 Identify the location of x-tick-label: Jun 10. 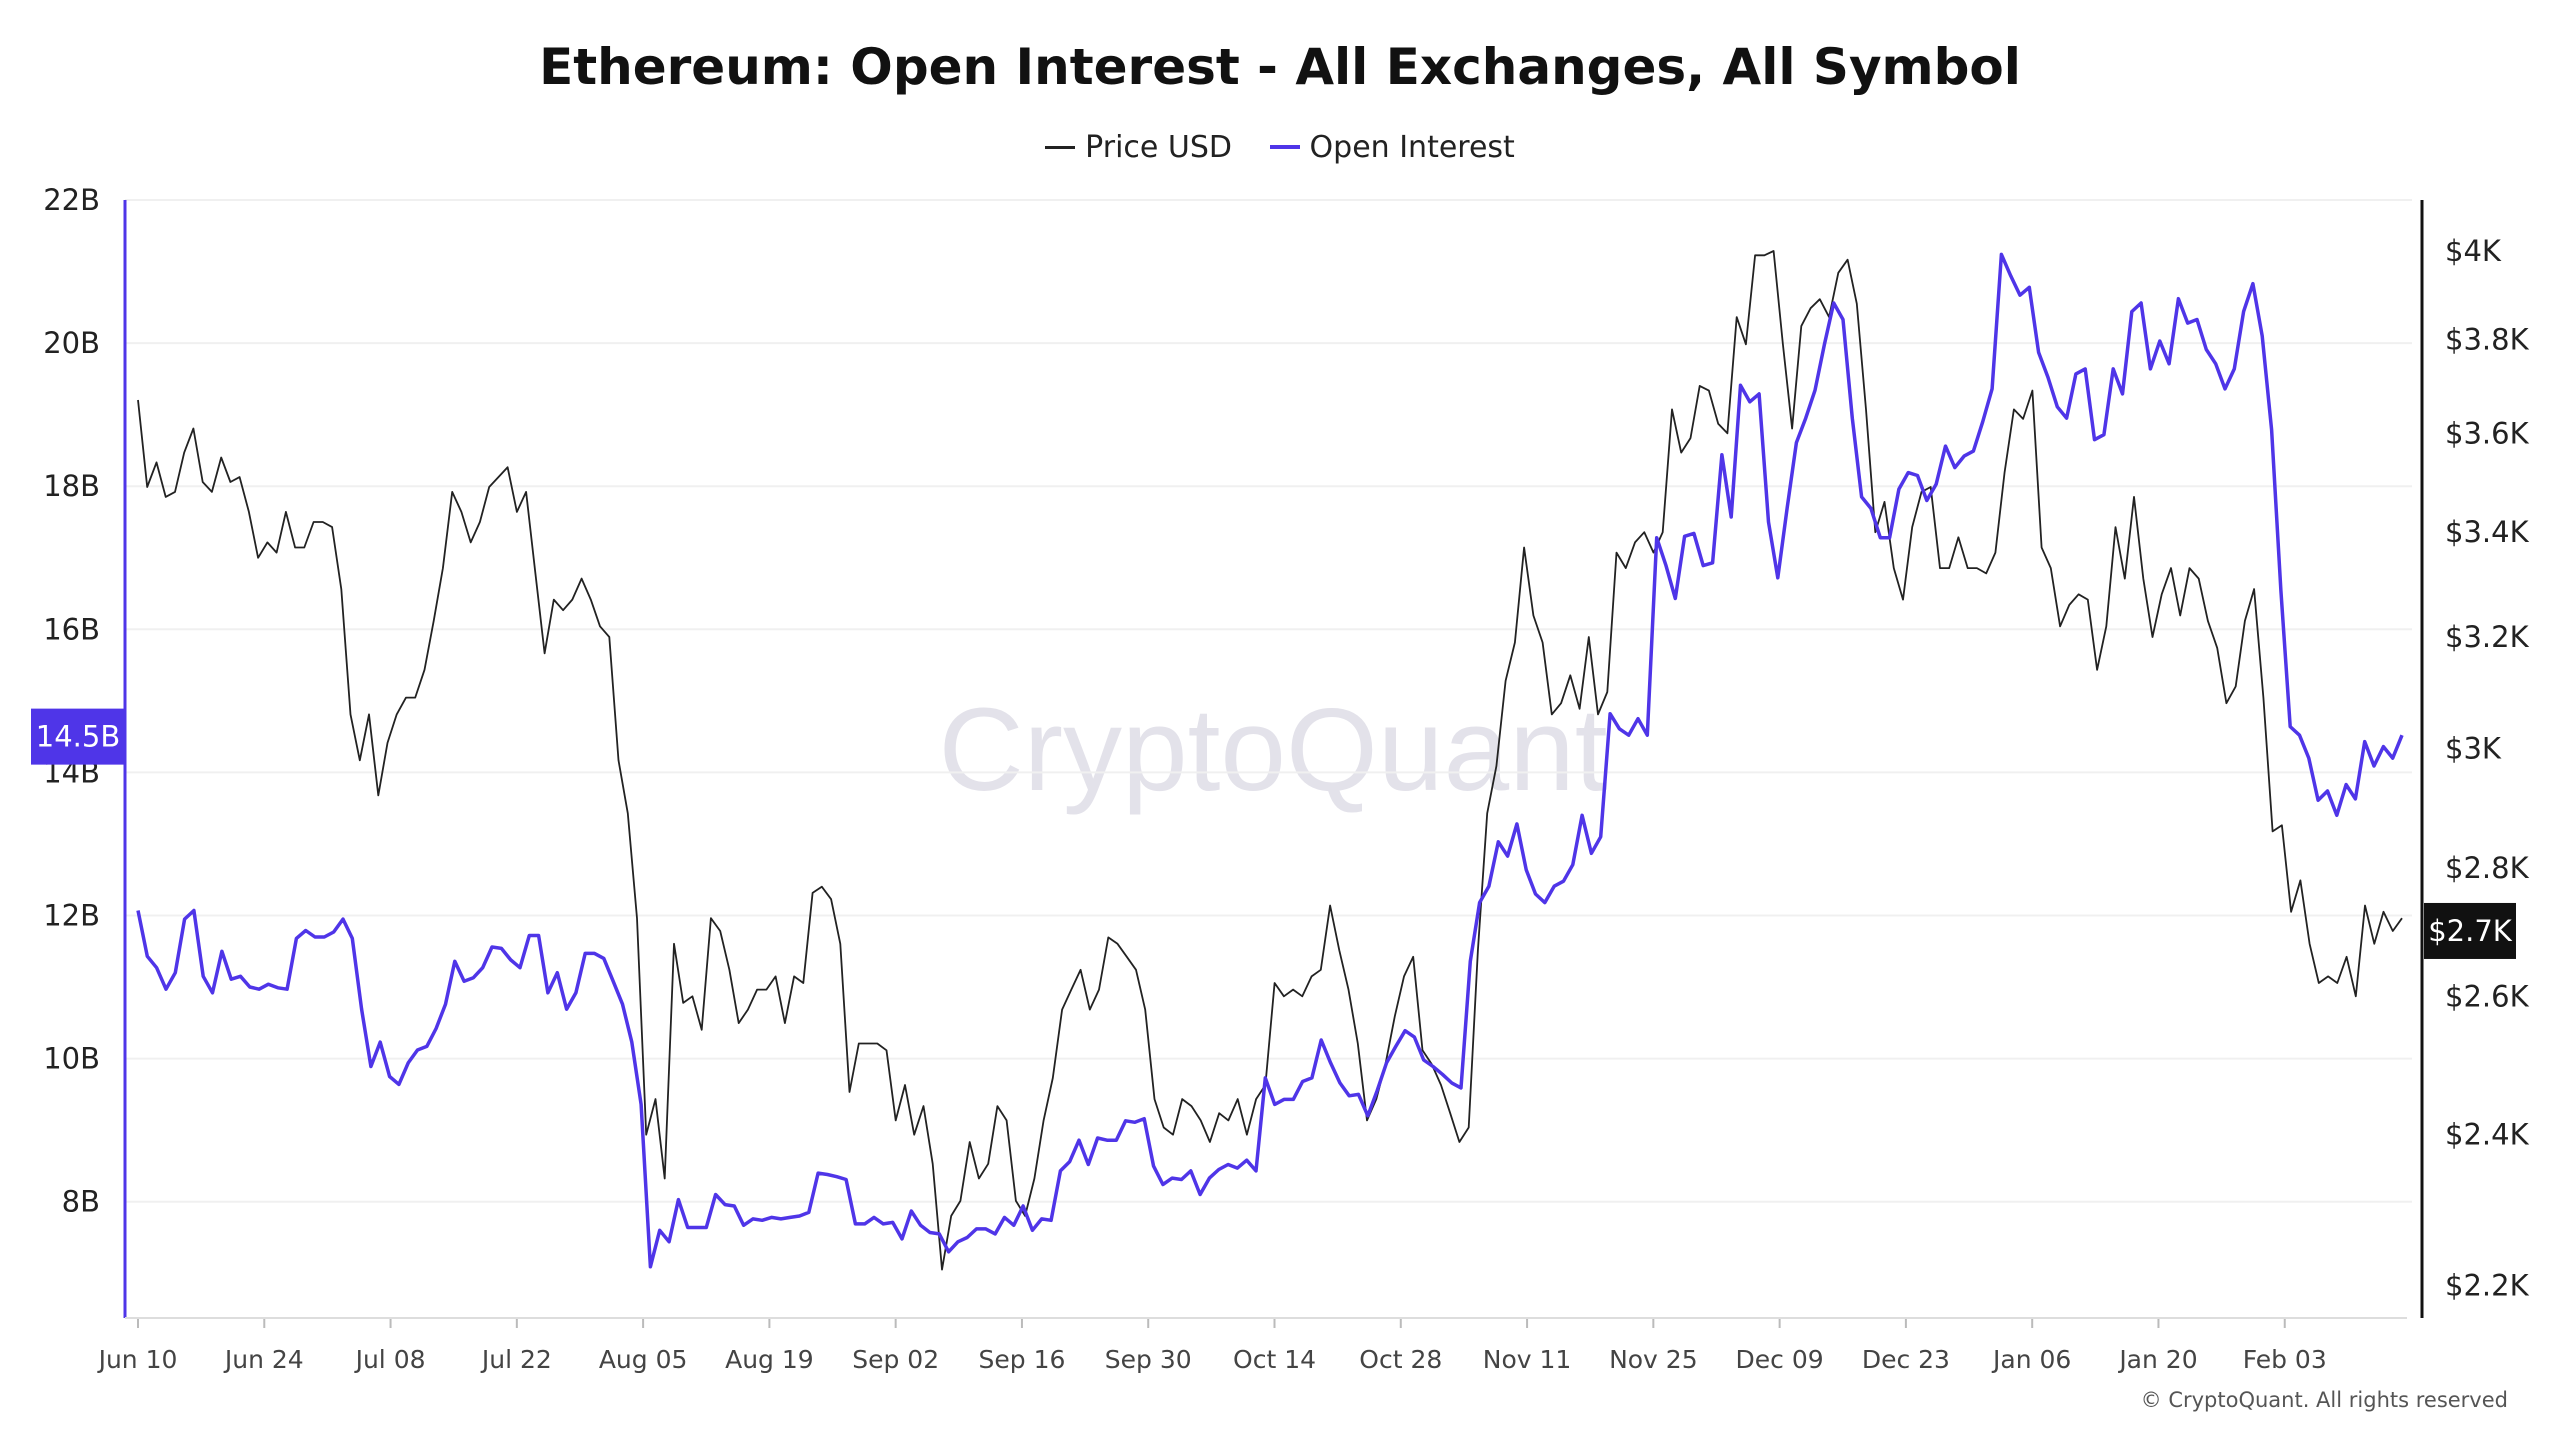
(137, 1359).